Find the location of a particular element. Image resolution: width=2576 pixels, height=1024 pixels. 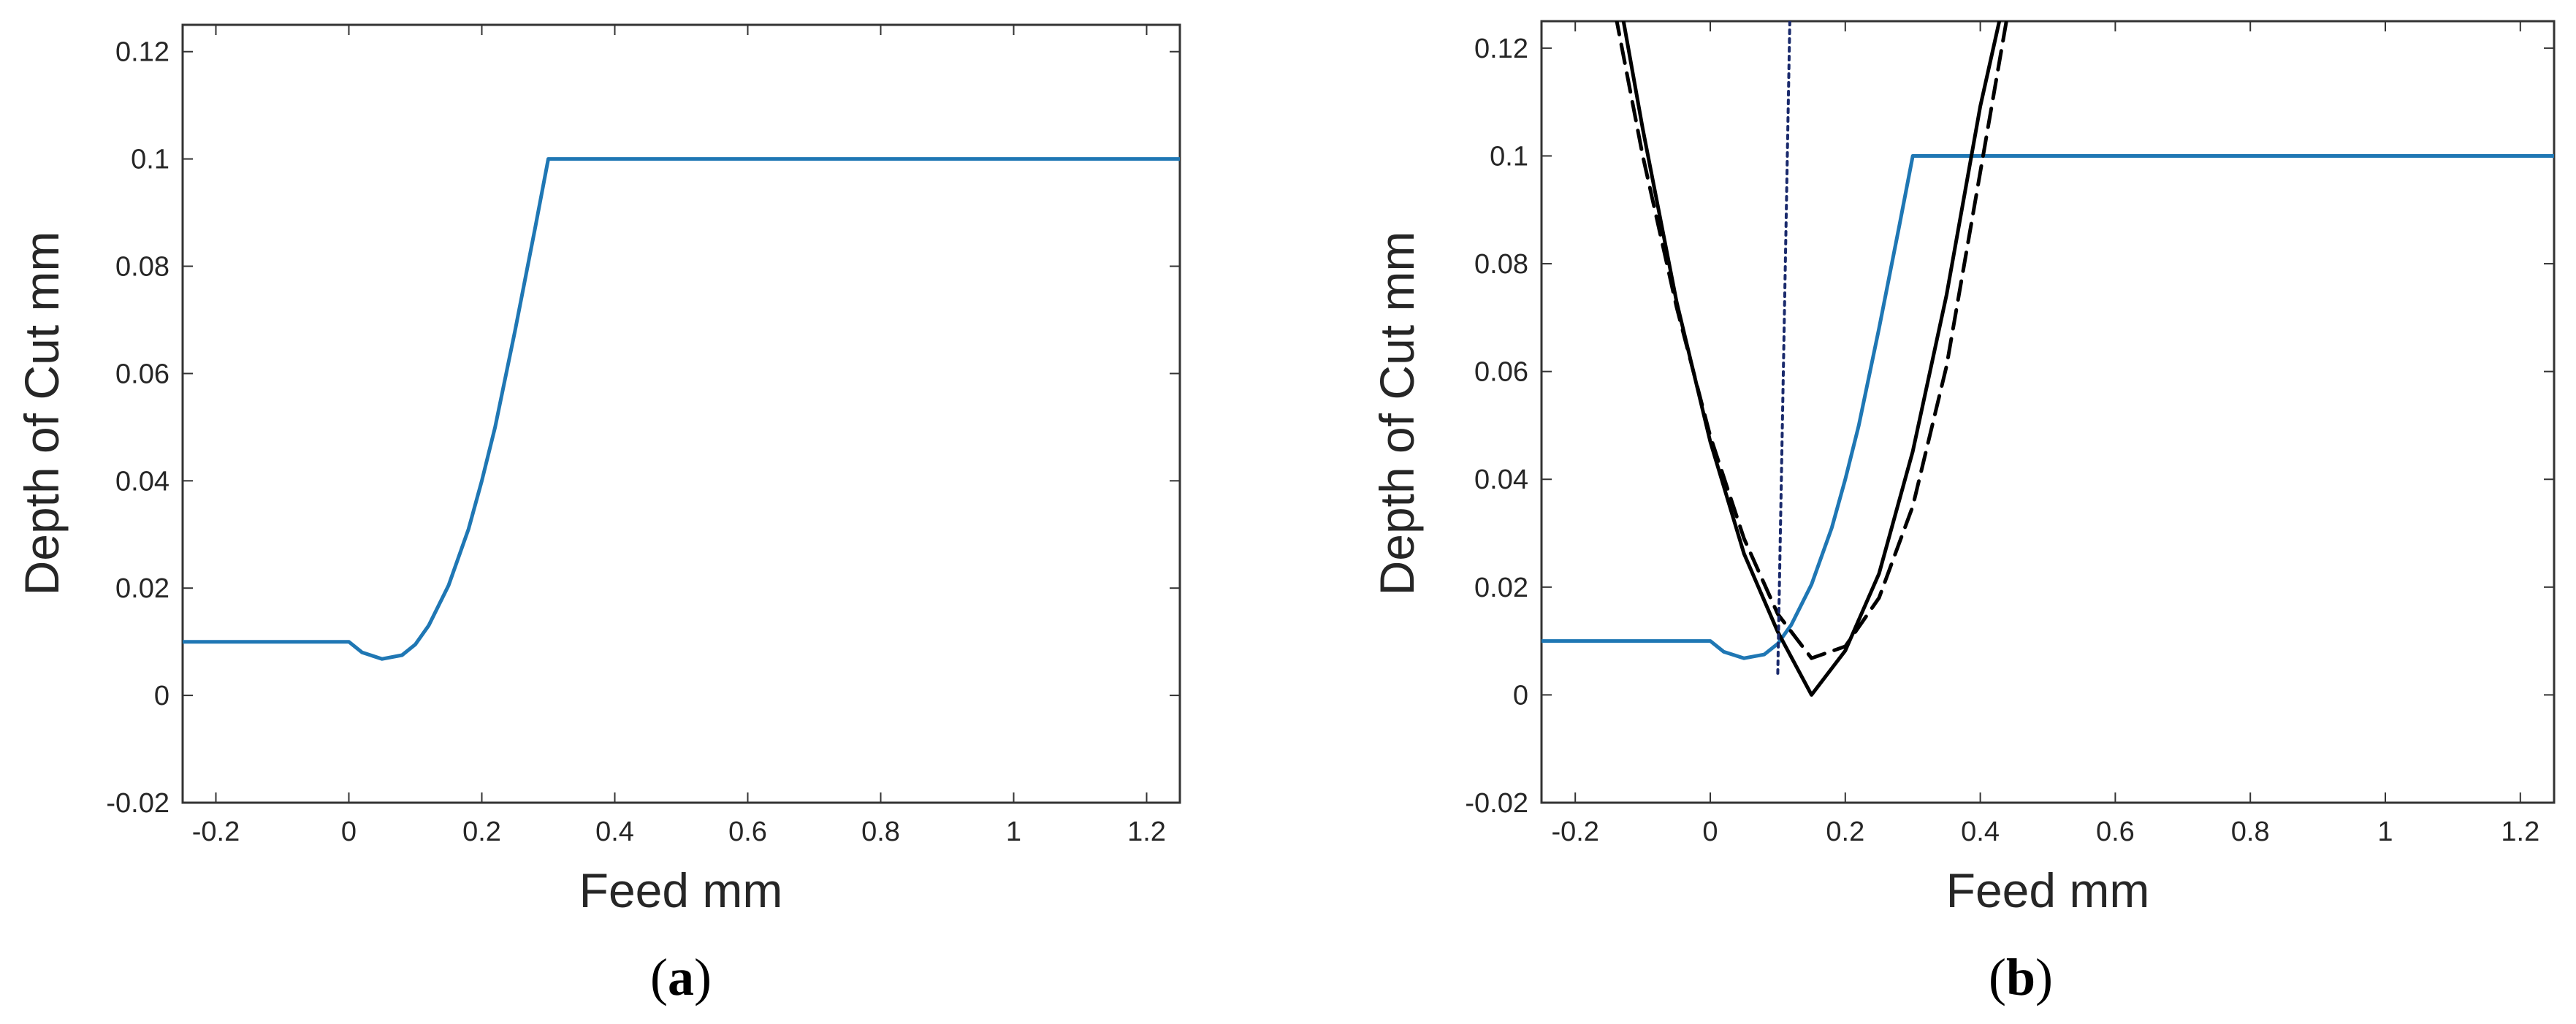

panel-label-a: (a) is located at coordinates (681, 977).